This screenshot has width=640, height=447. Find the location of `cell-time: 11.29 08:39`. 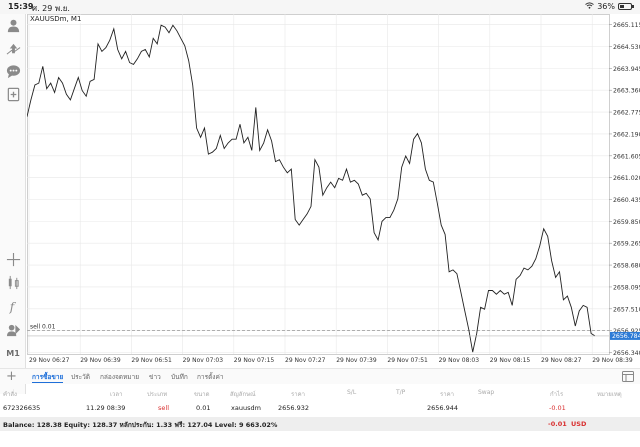

cell-time: 11.29 08:39 is located at coordinates (106, 408).